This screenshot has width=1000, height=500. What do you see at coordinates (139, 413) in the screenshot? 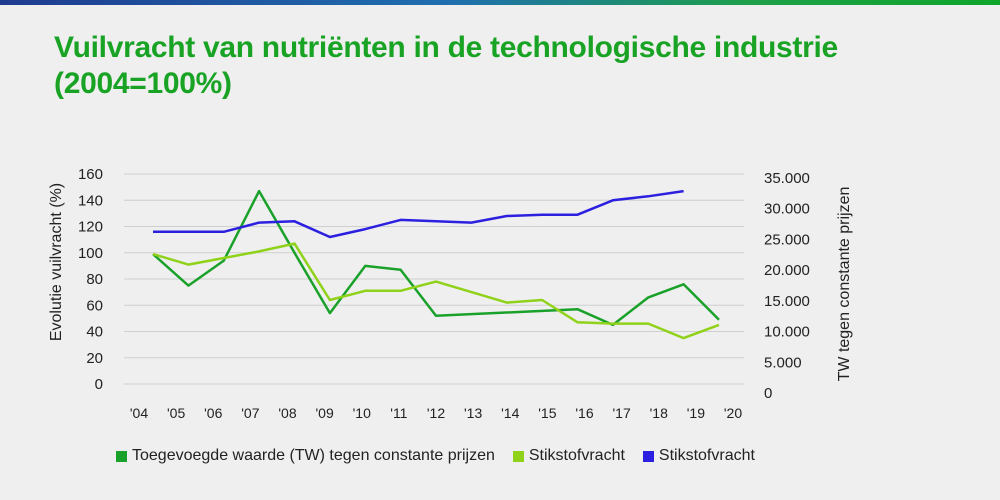
I see `x-tick-label: '04` at bounding box center [139, 413].